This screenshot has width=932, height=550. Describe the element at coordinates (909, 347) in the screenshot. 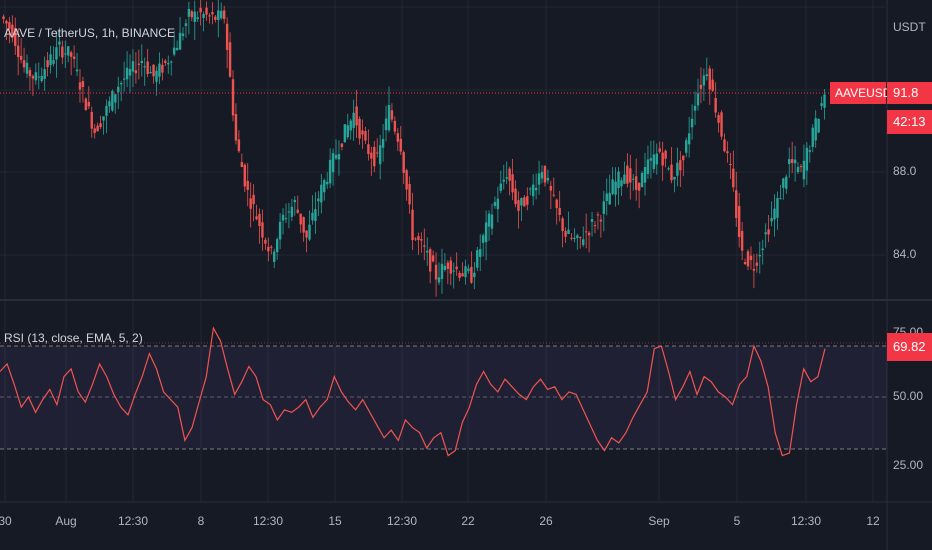

I see `rsi-value-tag: 69.82` at that location.